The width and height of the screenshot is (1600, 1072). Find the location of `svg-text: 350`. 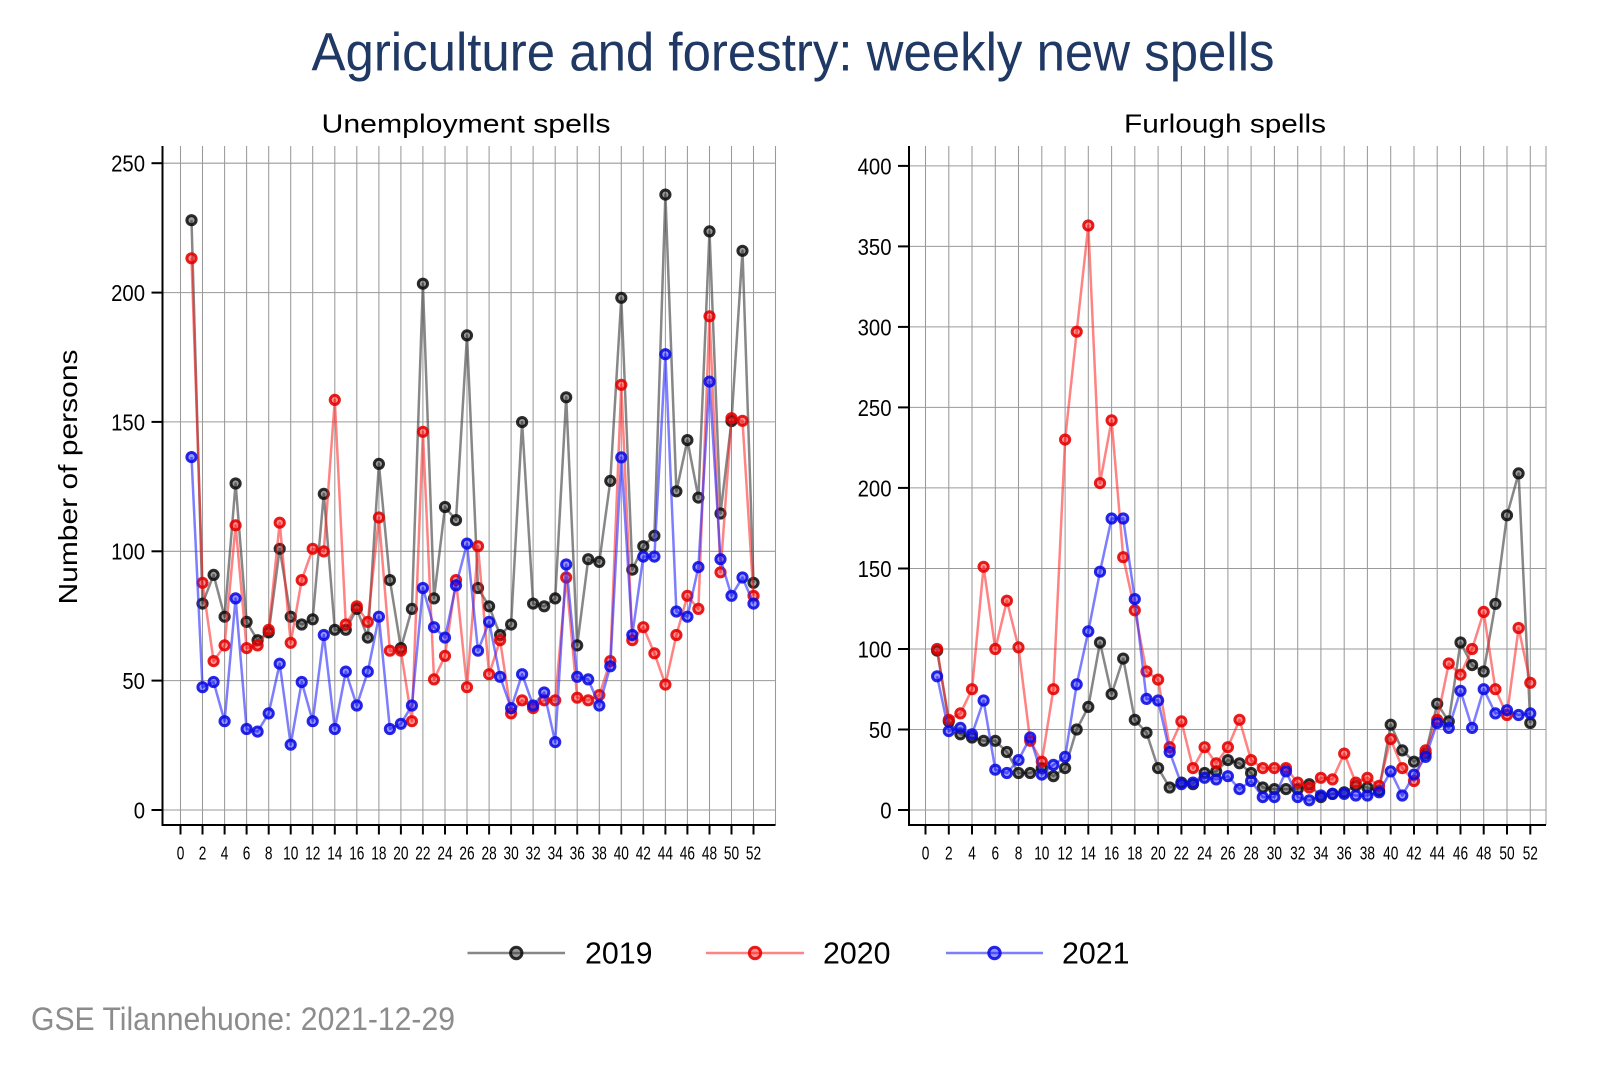

svg-text: 350 is located at coordinates (875, 247).